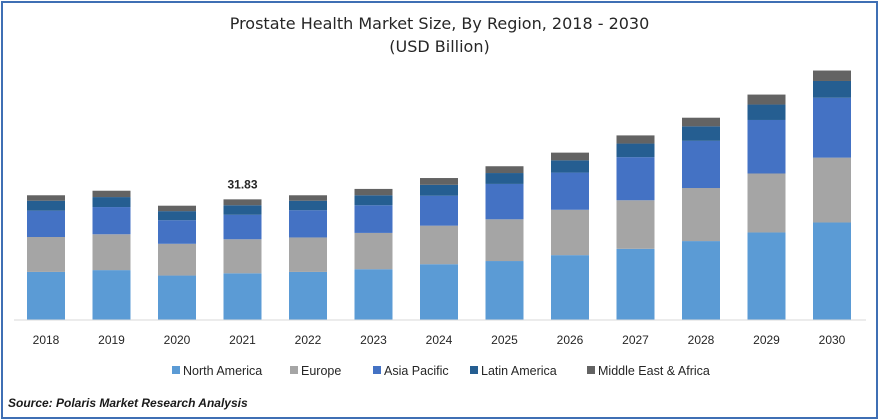 The height and width of the screenshot is (419, 879). I want to click on x-tick-label-2019: 2019, so click(111, 340).